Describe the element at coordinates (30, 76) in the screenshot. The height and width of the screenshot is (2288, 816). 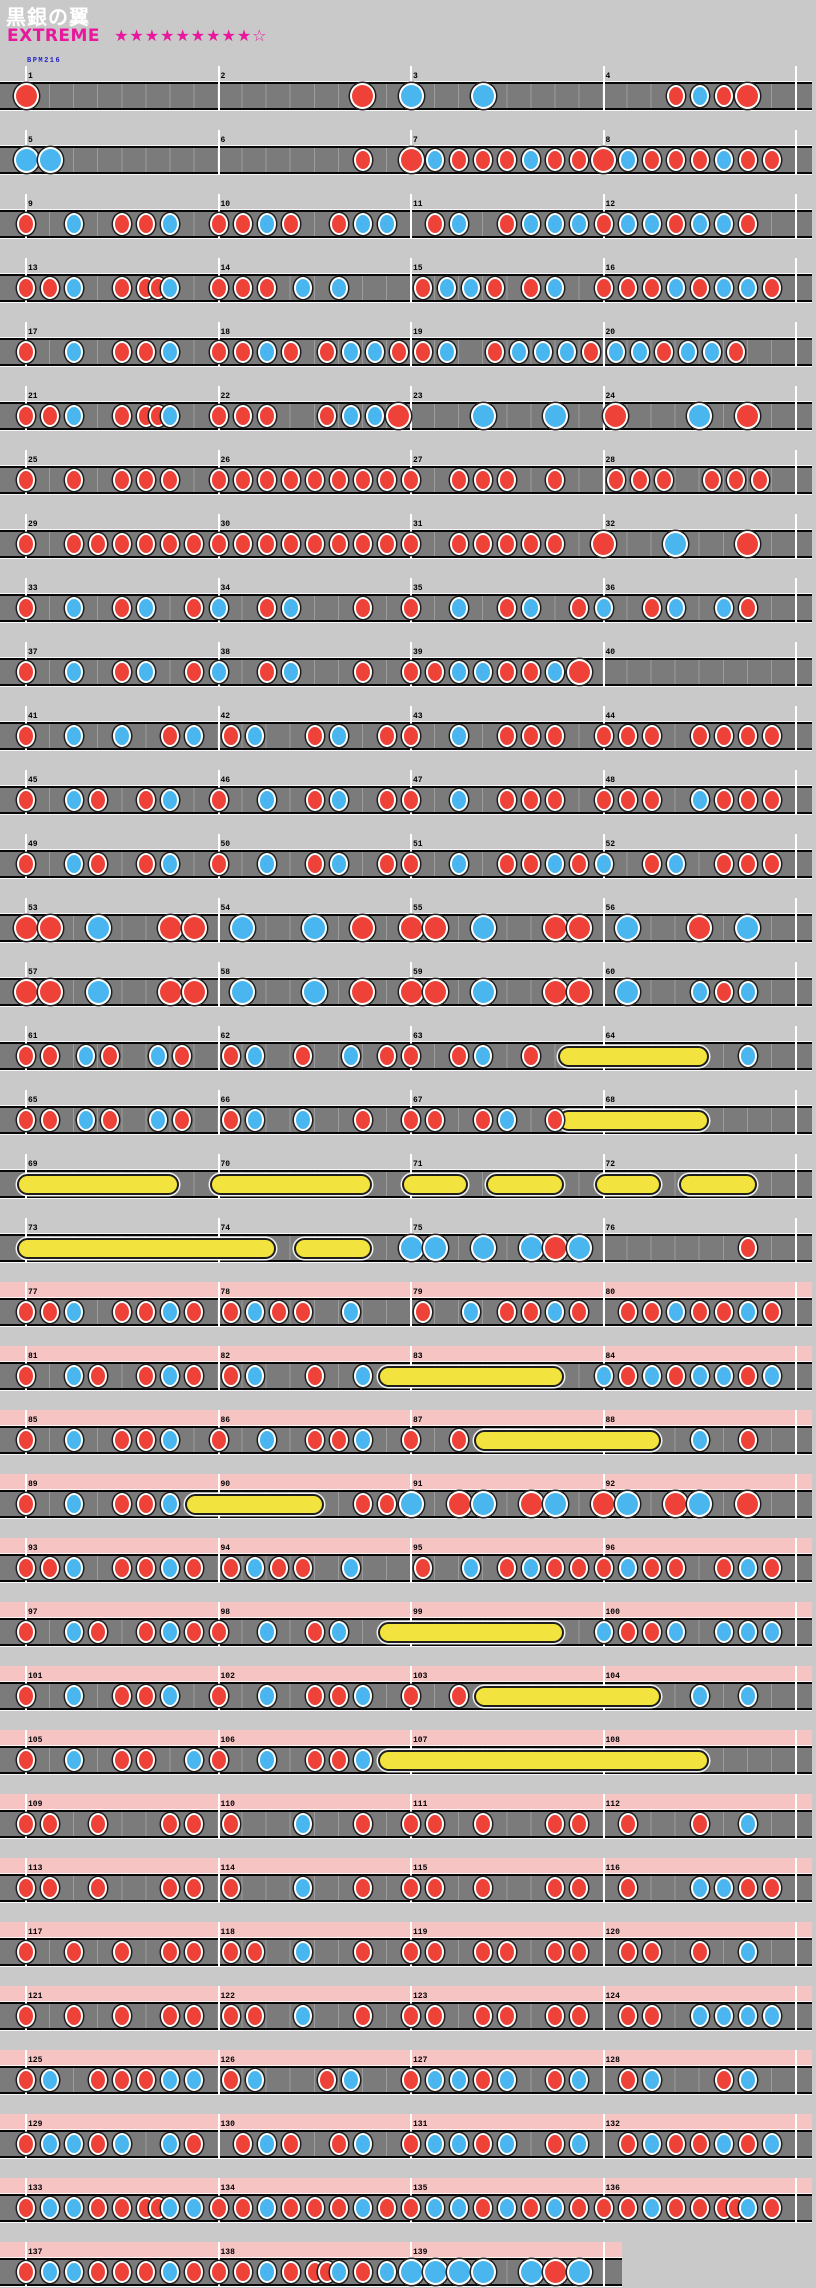
I see `measure-number: 1` at that location.